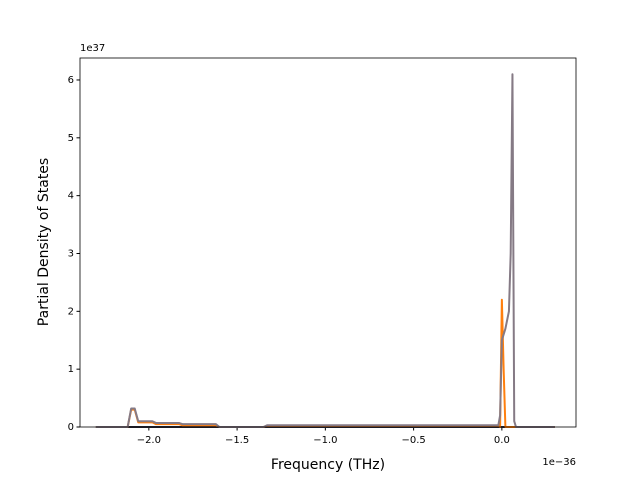 The width and height of the screenshot is (640, 480). What do you see at coordinates (71, 253) in the screenshot?
I see `y-tick-label: 3` at bounding box center [71, 253].